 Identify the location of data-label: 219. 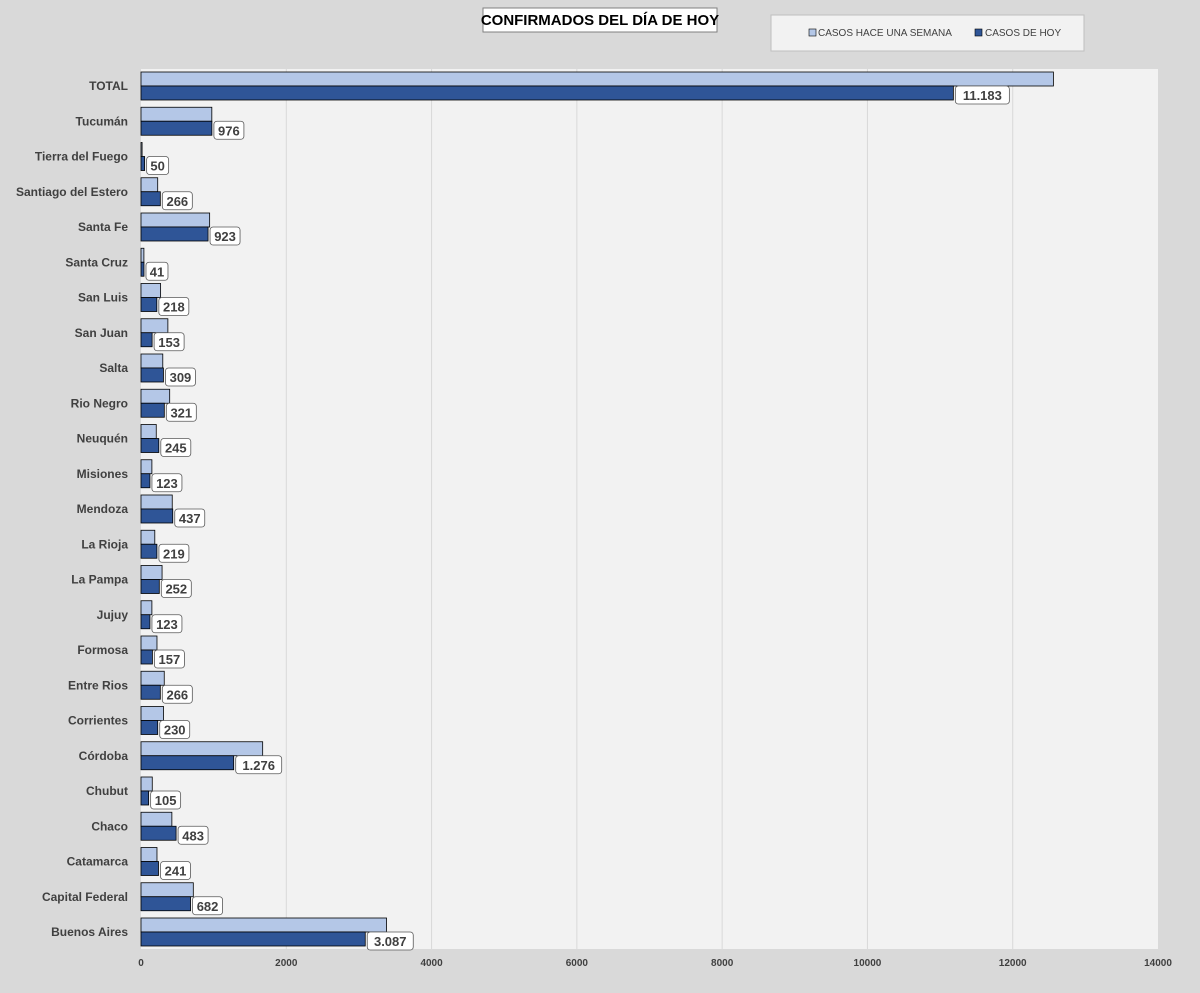
(174, 553).